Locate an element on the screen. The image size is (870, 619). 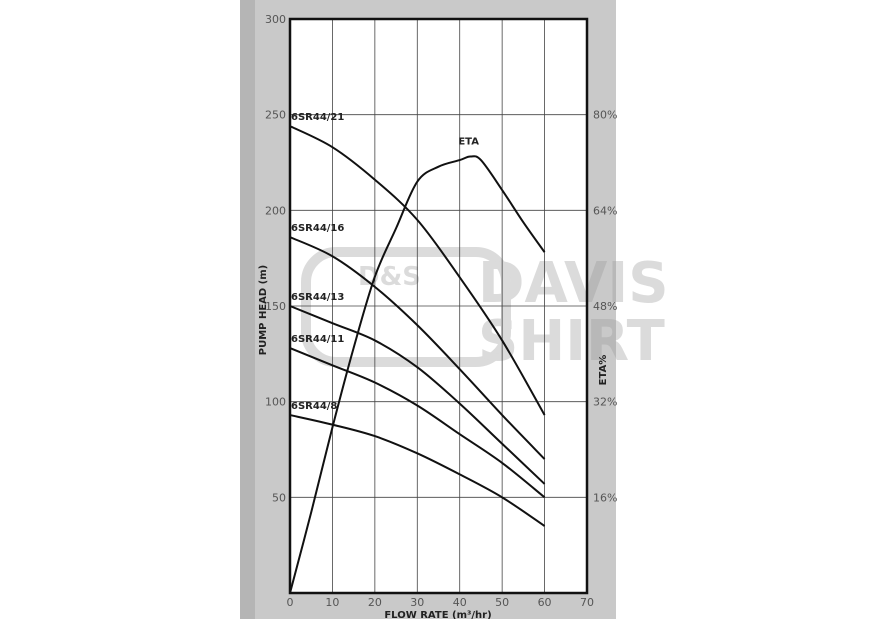
y-tick-label: 300 is located at coordinates (275, 19).